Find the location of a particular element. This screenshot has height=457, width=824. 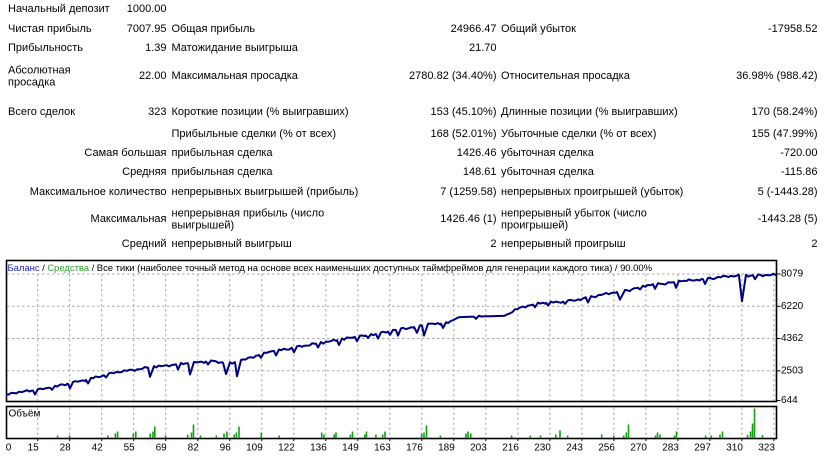

svg-text: 243 is located at coordinates (574, 448).